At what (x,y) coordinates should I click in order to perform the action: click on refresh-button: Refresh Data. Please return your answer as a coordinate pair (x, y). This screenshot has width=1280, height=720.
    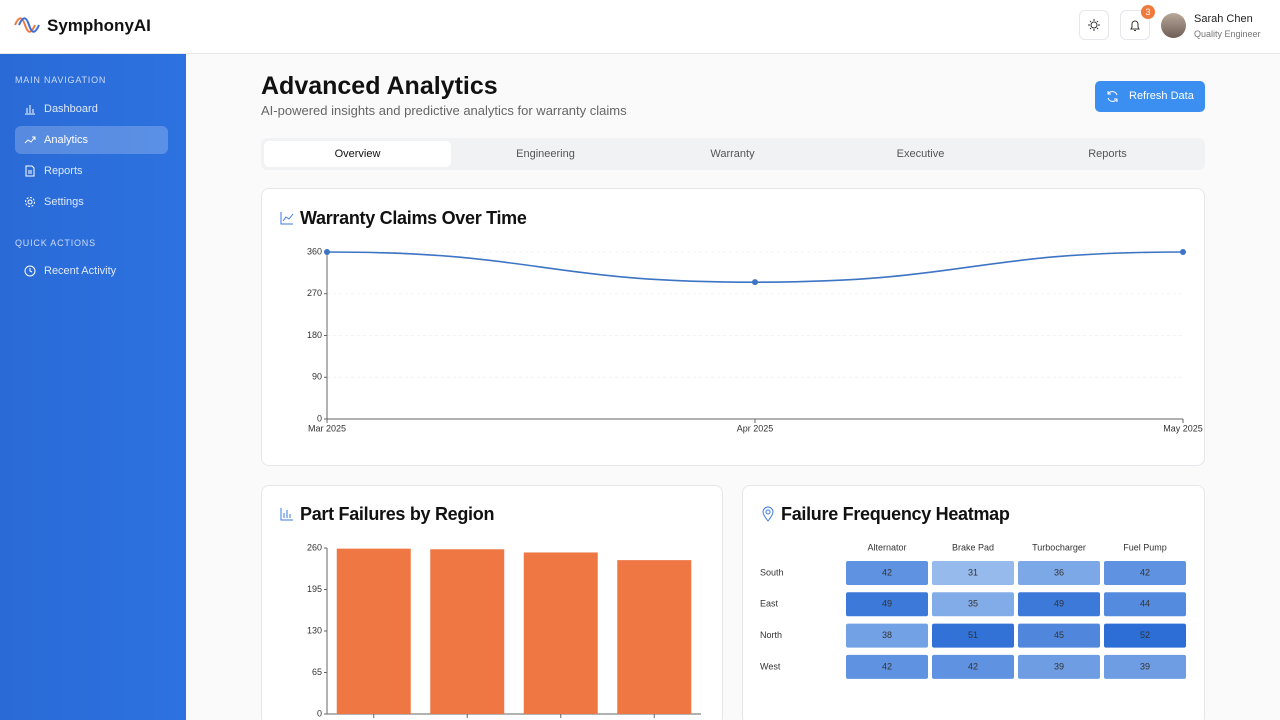
    Looking at the image, I should click on (1150, 96).